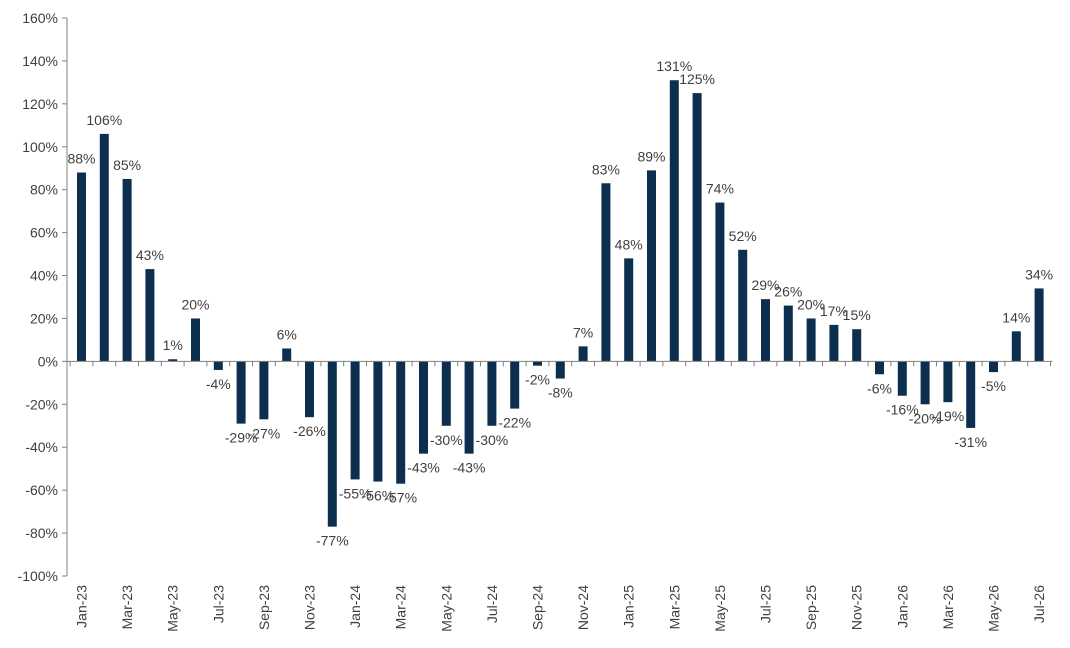  Describe the element at coordinates (1016, 317) in the screenshot. I see `data-label-jun-26: 14%` at that location.